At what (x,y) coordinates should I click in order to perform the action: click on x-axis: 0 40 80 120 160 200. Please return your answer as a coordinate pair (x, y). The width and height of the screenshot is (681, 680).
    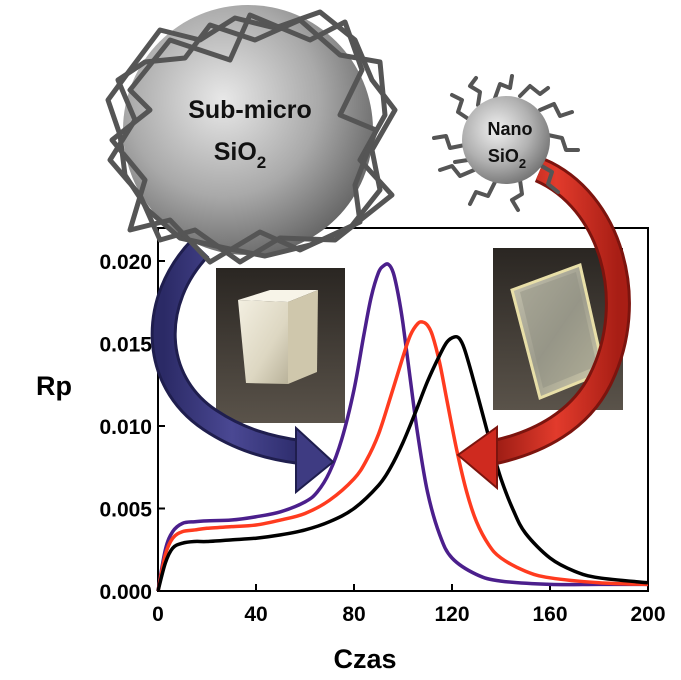
    Looking at the image, I should click on (409, 605).